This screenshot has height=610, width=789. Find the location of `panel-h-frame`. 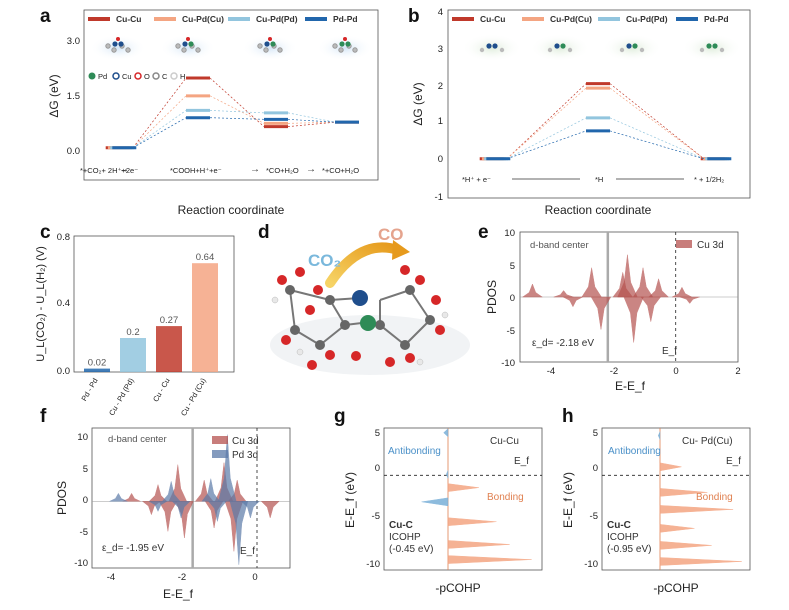

panel-h-frame is located at coordinates (676, 499).